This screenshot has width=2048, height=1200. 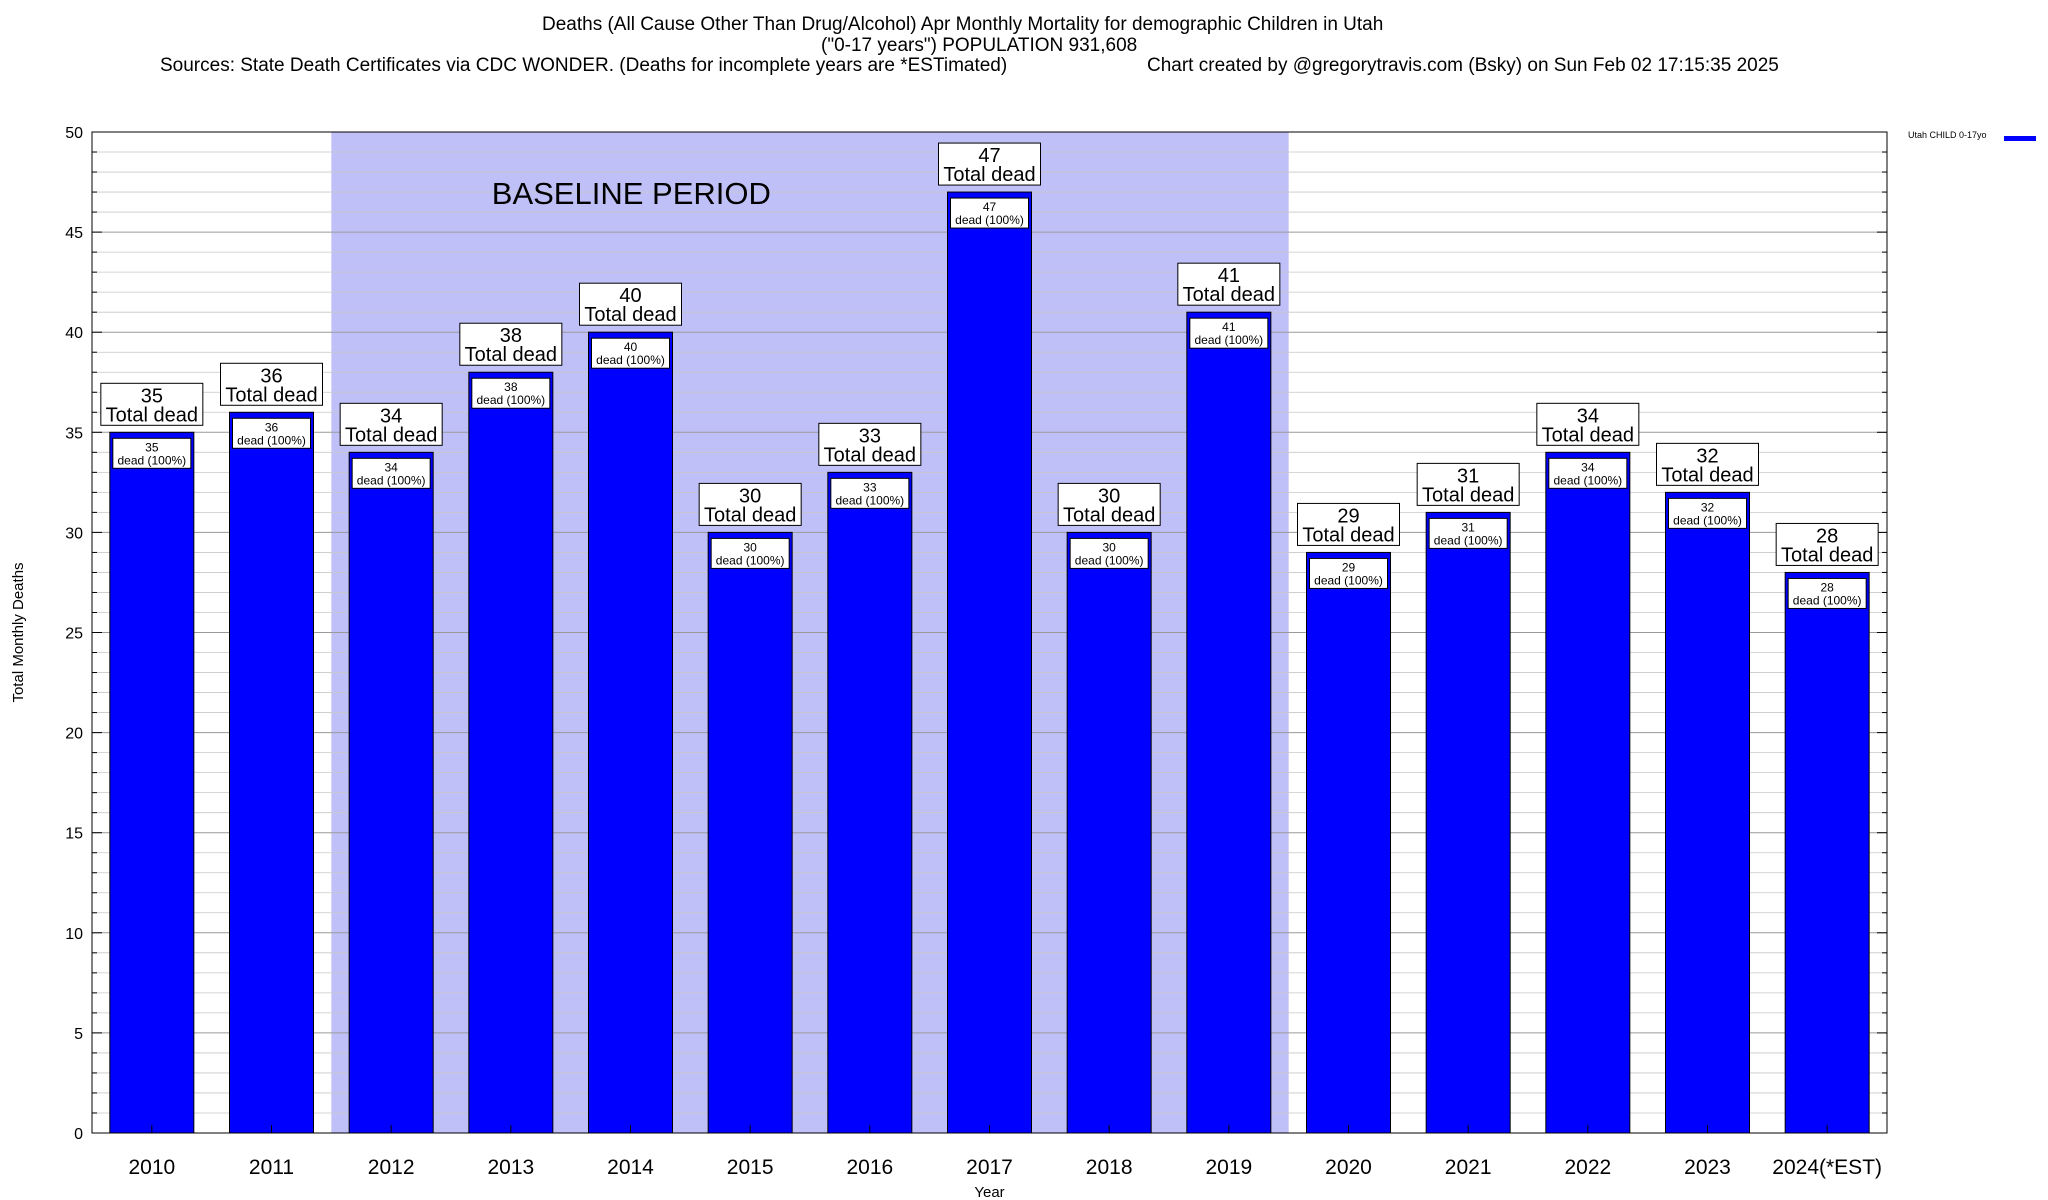 What do you see at coordinates (1588, 416) in the screenshot?
I see `bar-top-value-label: 34` at bounding box center [1588, 416].